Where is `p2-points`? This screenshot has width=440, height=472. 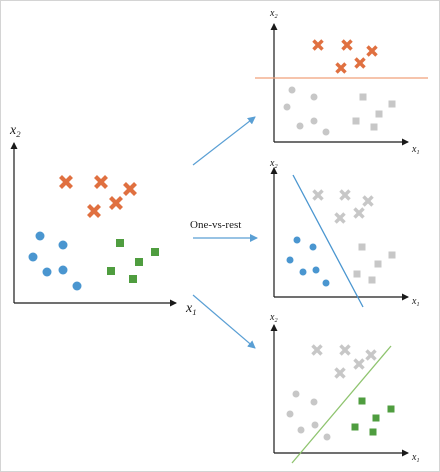 p2-points is located at coordinates (341, 238).